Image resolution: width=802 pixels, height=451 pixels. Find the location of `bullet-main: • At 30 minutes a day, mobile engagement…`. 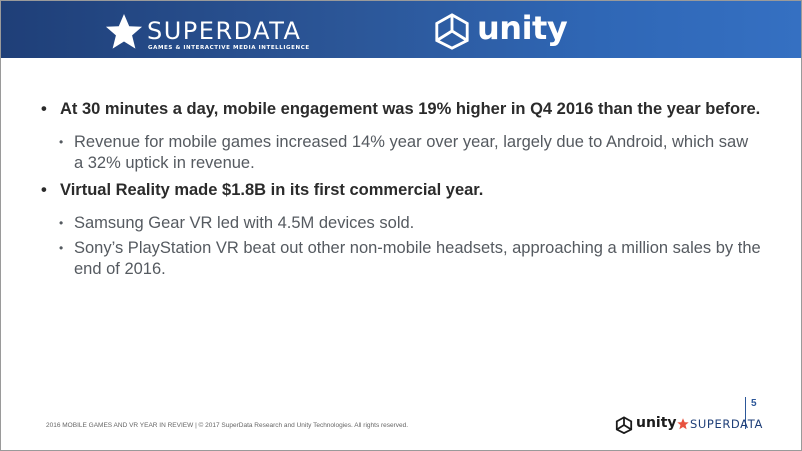

bullet-main: • At 30 minutes a day, mobile engagement… is located at coordinates (401, 109).